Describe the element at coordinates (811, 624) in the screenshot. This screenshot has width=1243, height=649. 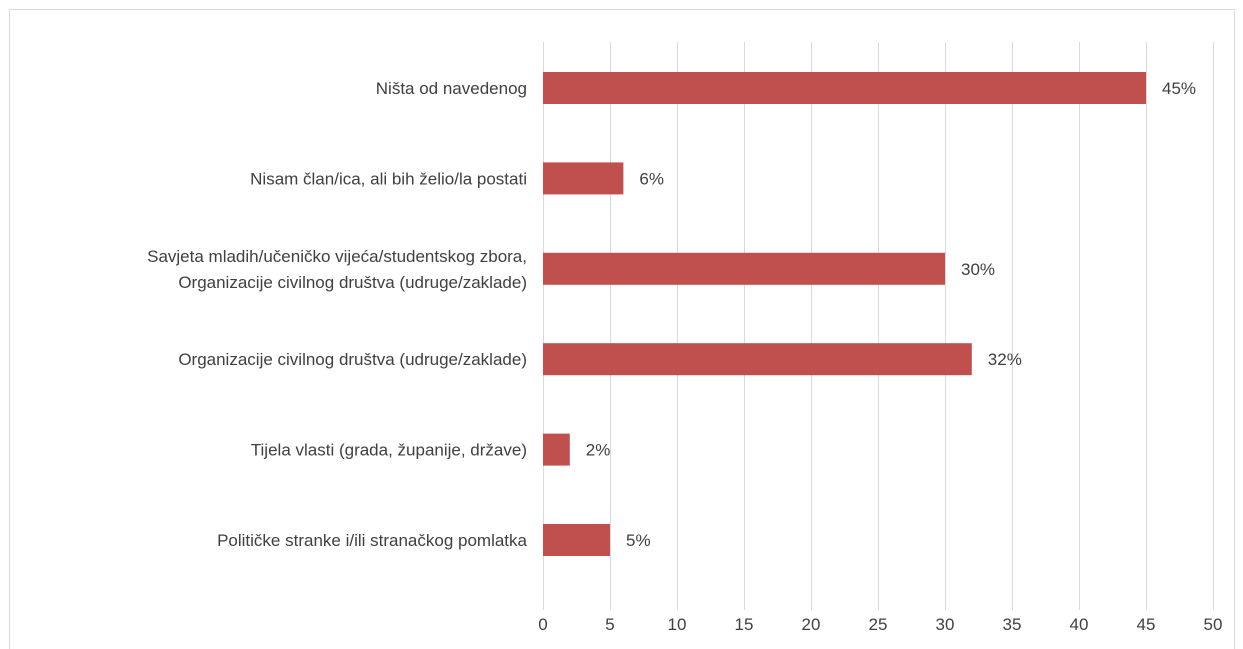
I see `tick-label: 20` at that location.